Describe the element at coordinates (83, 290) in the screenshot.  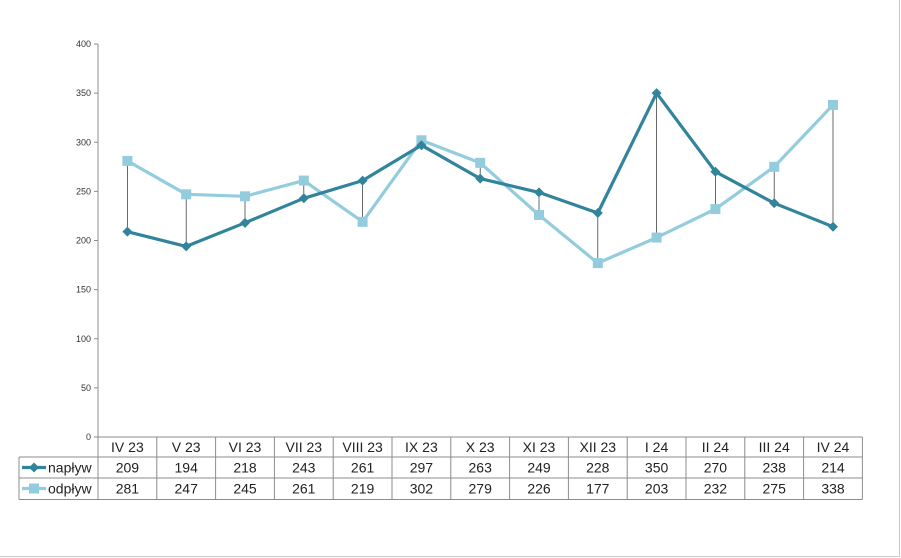
I see `y-tick-label: 150` at that location.